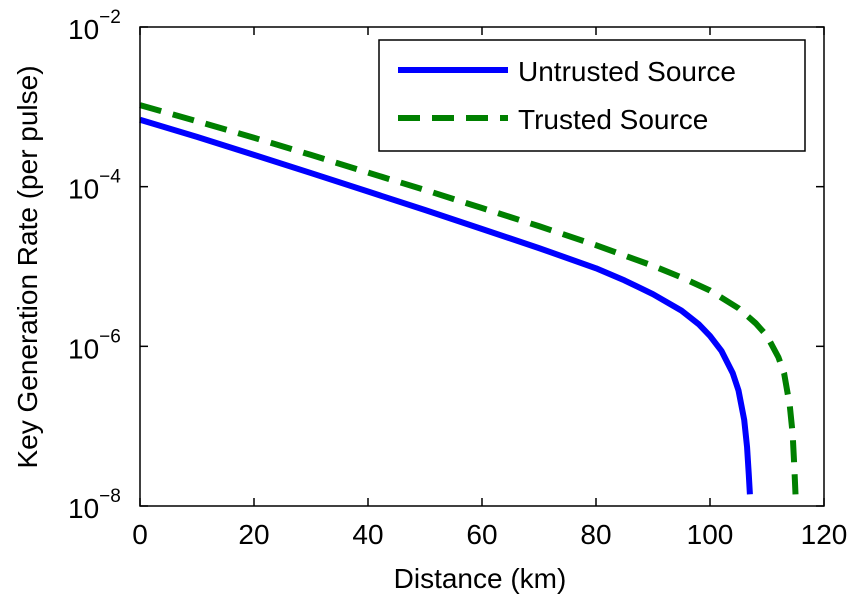 This screenshot has height=598, width=857. Describe the element at coordinates (480, 578) in the screenshot. I see `x-axis-label: Distance (km)` at that location.